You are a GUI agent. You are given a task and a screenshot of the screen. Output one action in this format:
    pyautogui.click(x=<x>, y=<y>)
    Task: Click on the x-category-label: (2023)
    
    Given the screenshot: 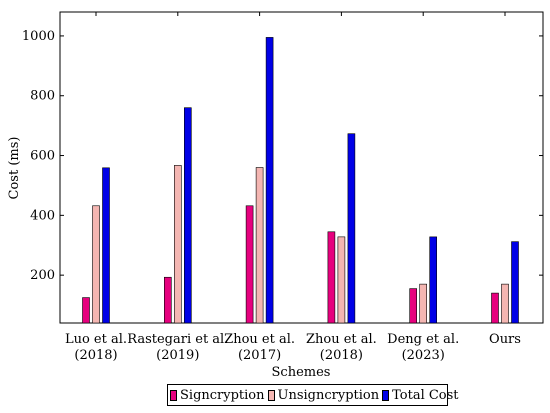 What is the action you would take?
    pyautogui.click(x=423, y=355)
    